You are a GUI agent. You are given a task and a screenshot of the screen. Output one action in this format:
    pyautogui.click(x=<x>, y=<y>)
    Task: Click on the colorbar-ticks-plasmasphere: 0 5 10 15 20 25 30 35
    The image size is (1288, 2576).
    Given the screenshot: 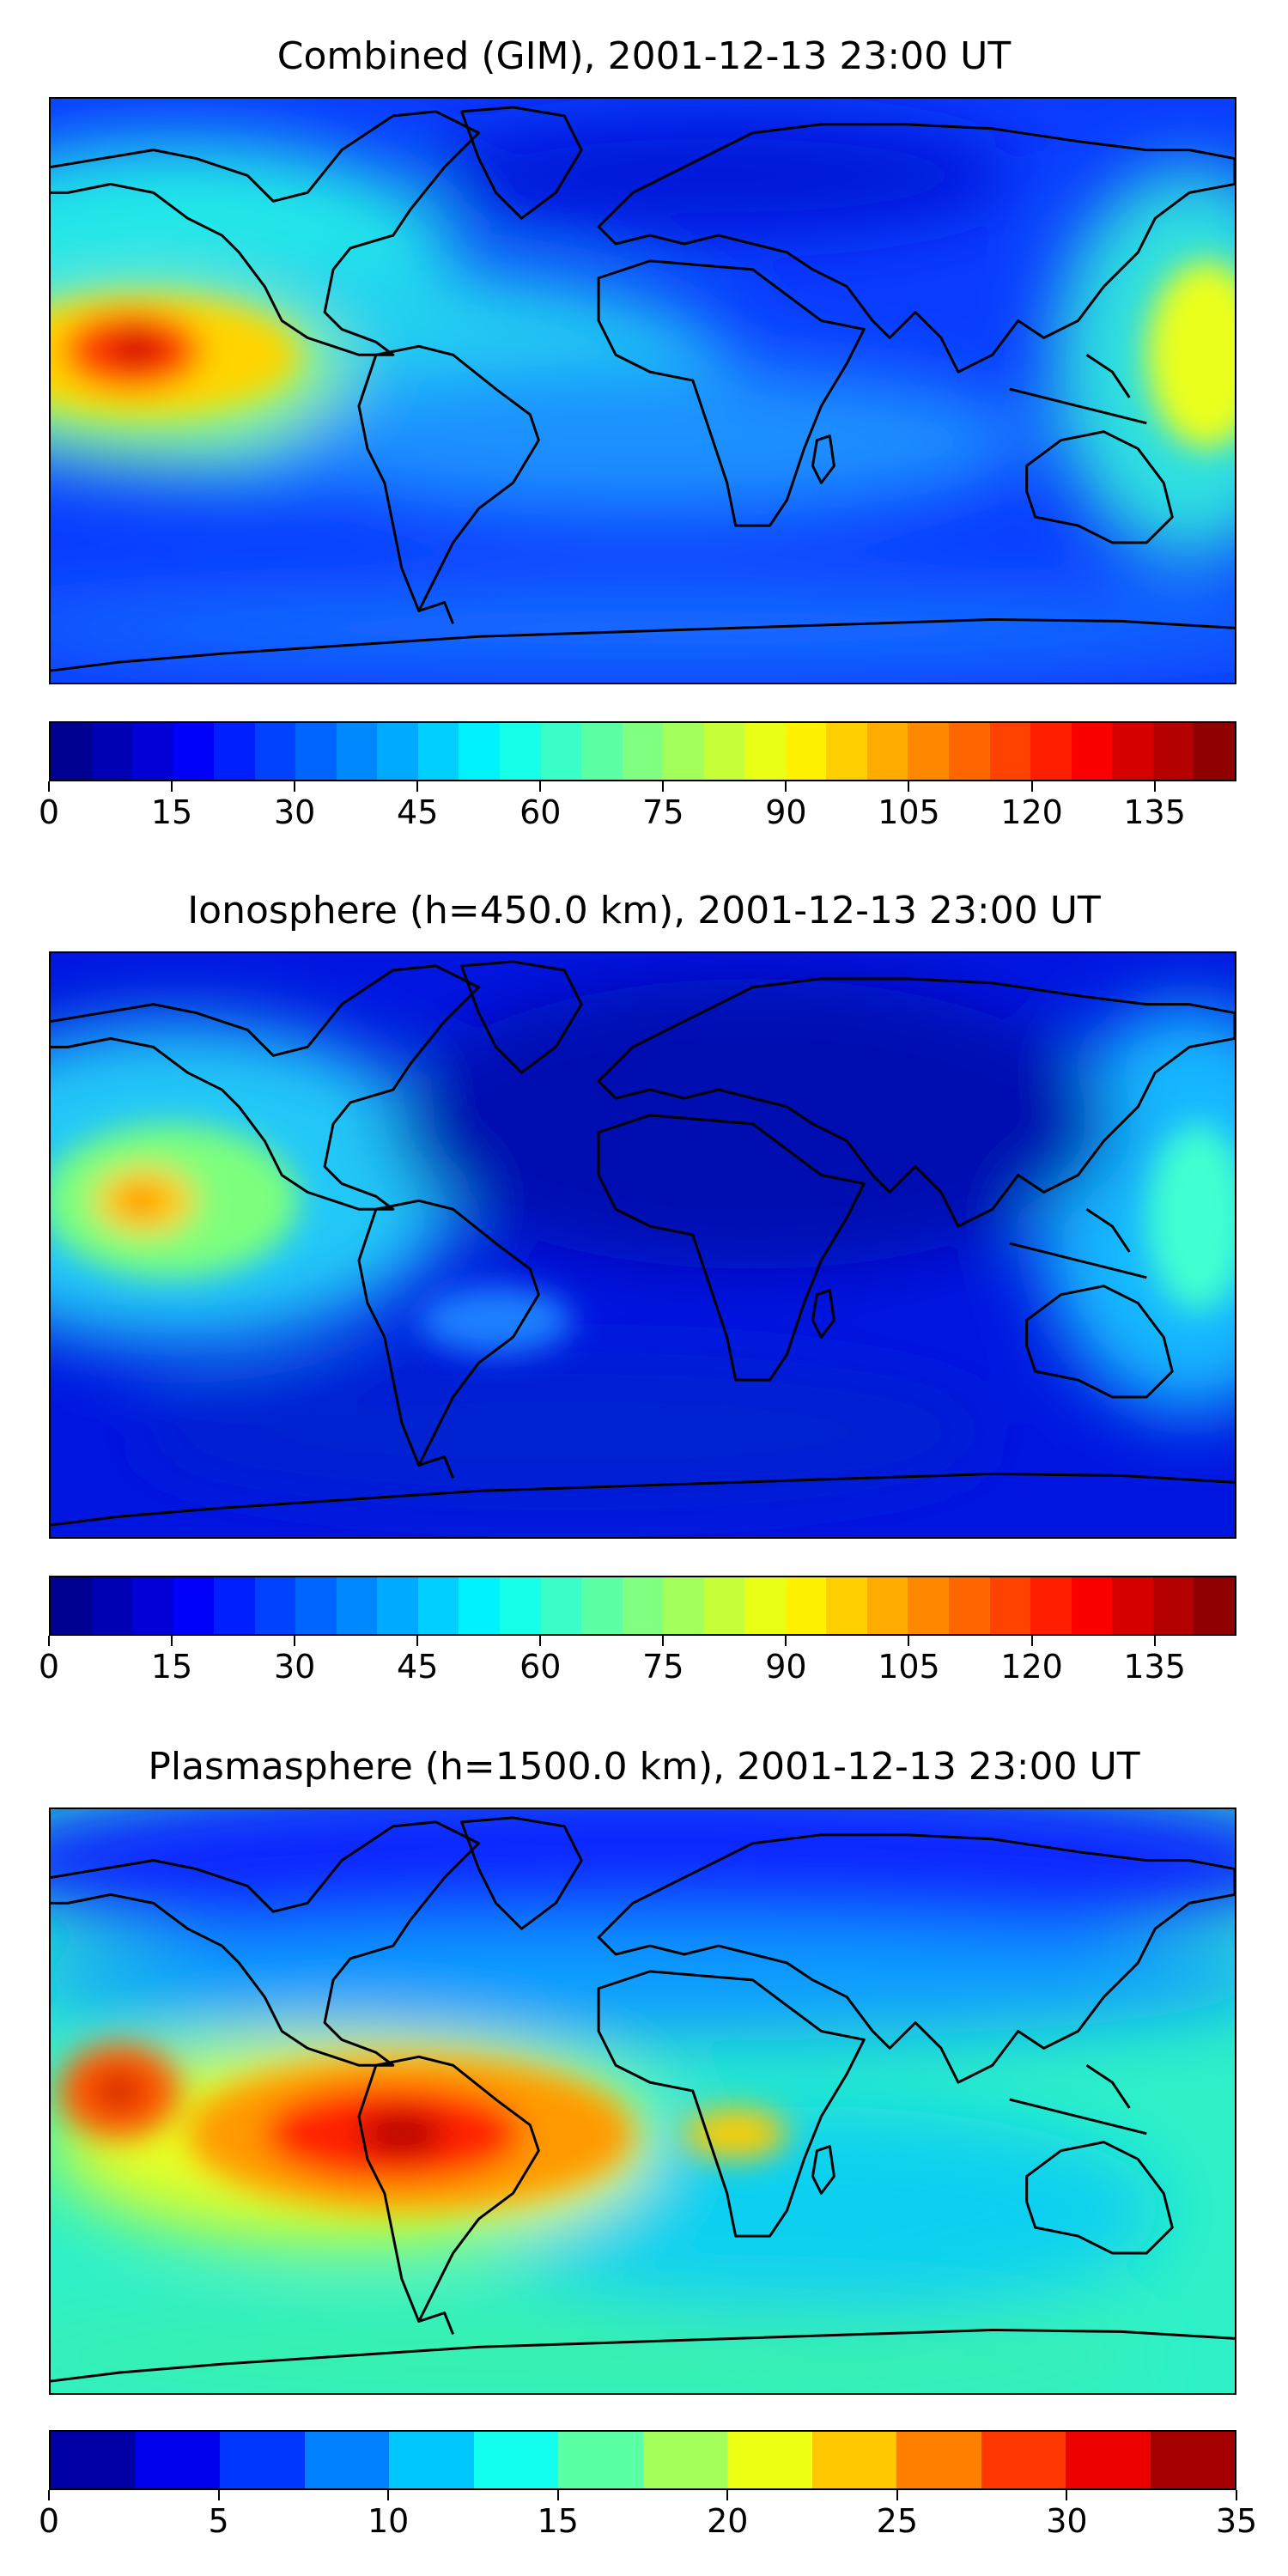 What is the action you would take?
    pyautogui.click(x=648, y=2516)
    